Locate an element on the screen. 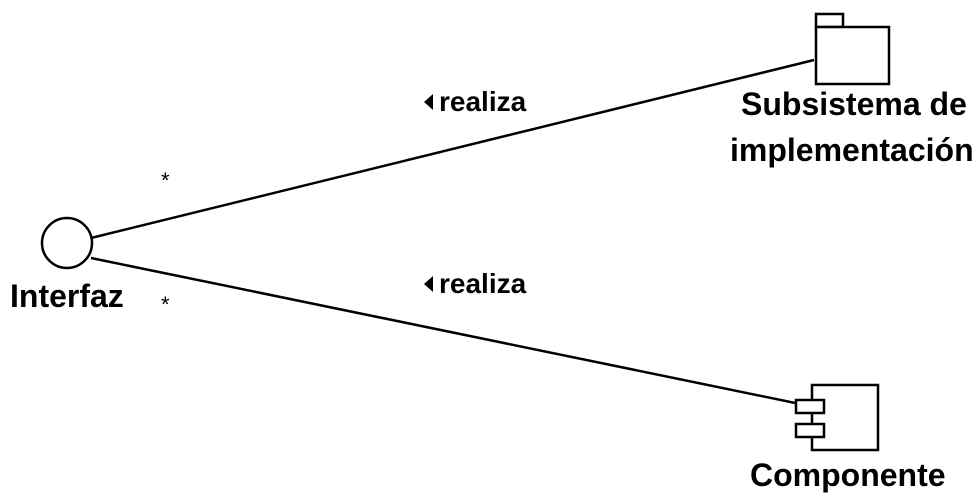 This screenshot has height=503, width=980. realization-label-subsystem: realiza is located at coordinates (475, 102).